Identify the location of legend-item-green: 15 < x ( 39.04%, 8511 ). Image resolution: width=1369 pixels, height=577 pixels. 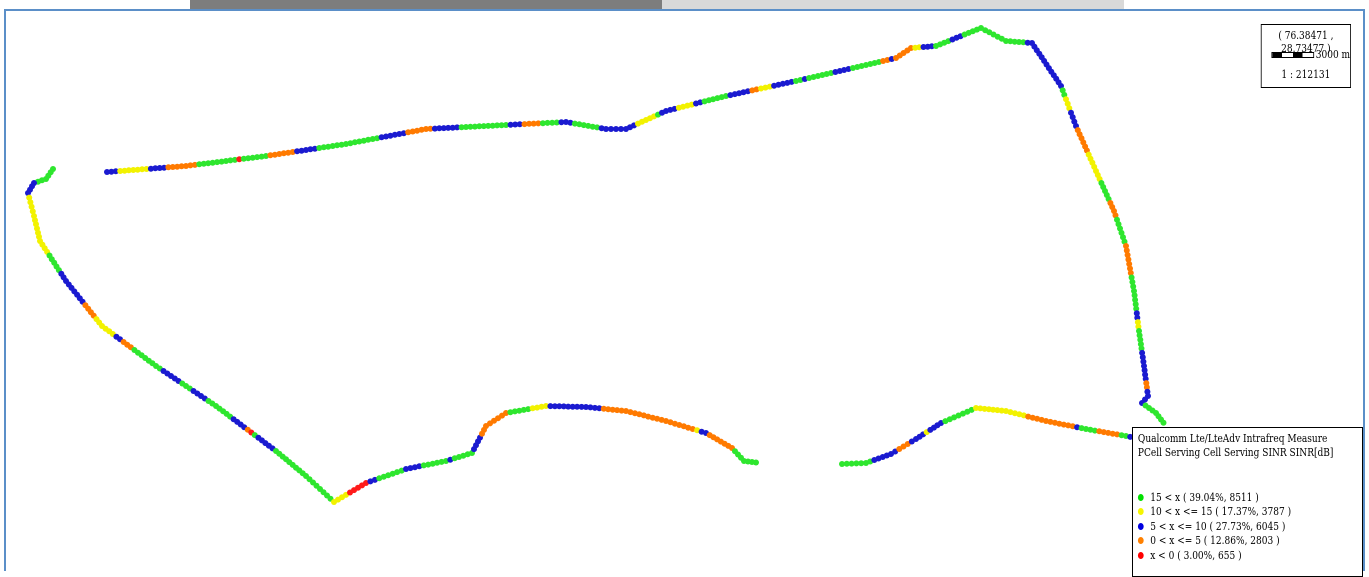
(1252, 497).